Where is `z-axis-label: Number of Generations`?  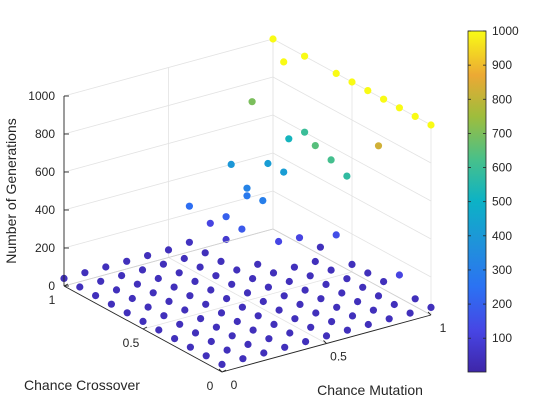
z-axis-label: Number of Generations is located at coordinates (11, 191).